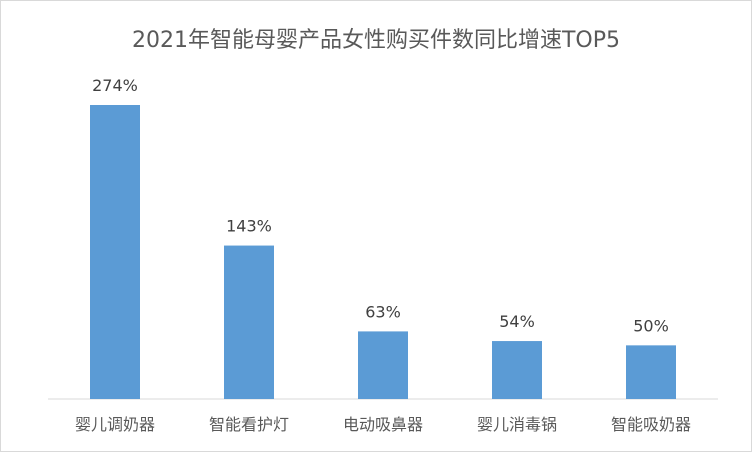 Image resolution: width=752 pixels, height=452 pixels. I want to click on x-tick-labels-group: 婴儿调奶器 智能看护灯 电动吸鼻器 婴儿消毒锅 智能吸奶器, so click(383, 424).